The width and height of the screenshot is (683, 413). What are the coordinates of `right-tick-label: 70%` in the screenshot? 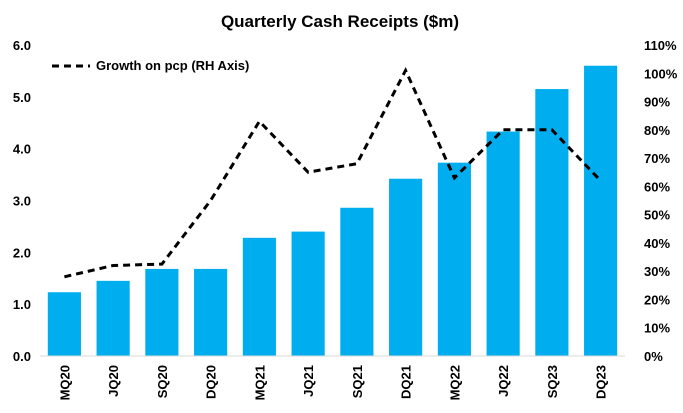 It's located at (657, 158).